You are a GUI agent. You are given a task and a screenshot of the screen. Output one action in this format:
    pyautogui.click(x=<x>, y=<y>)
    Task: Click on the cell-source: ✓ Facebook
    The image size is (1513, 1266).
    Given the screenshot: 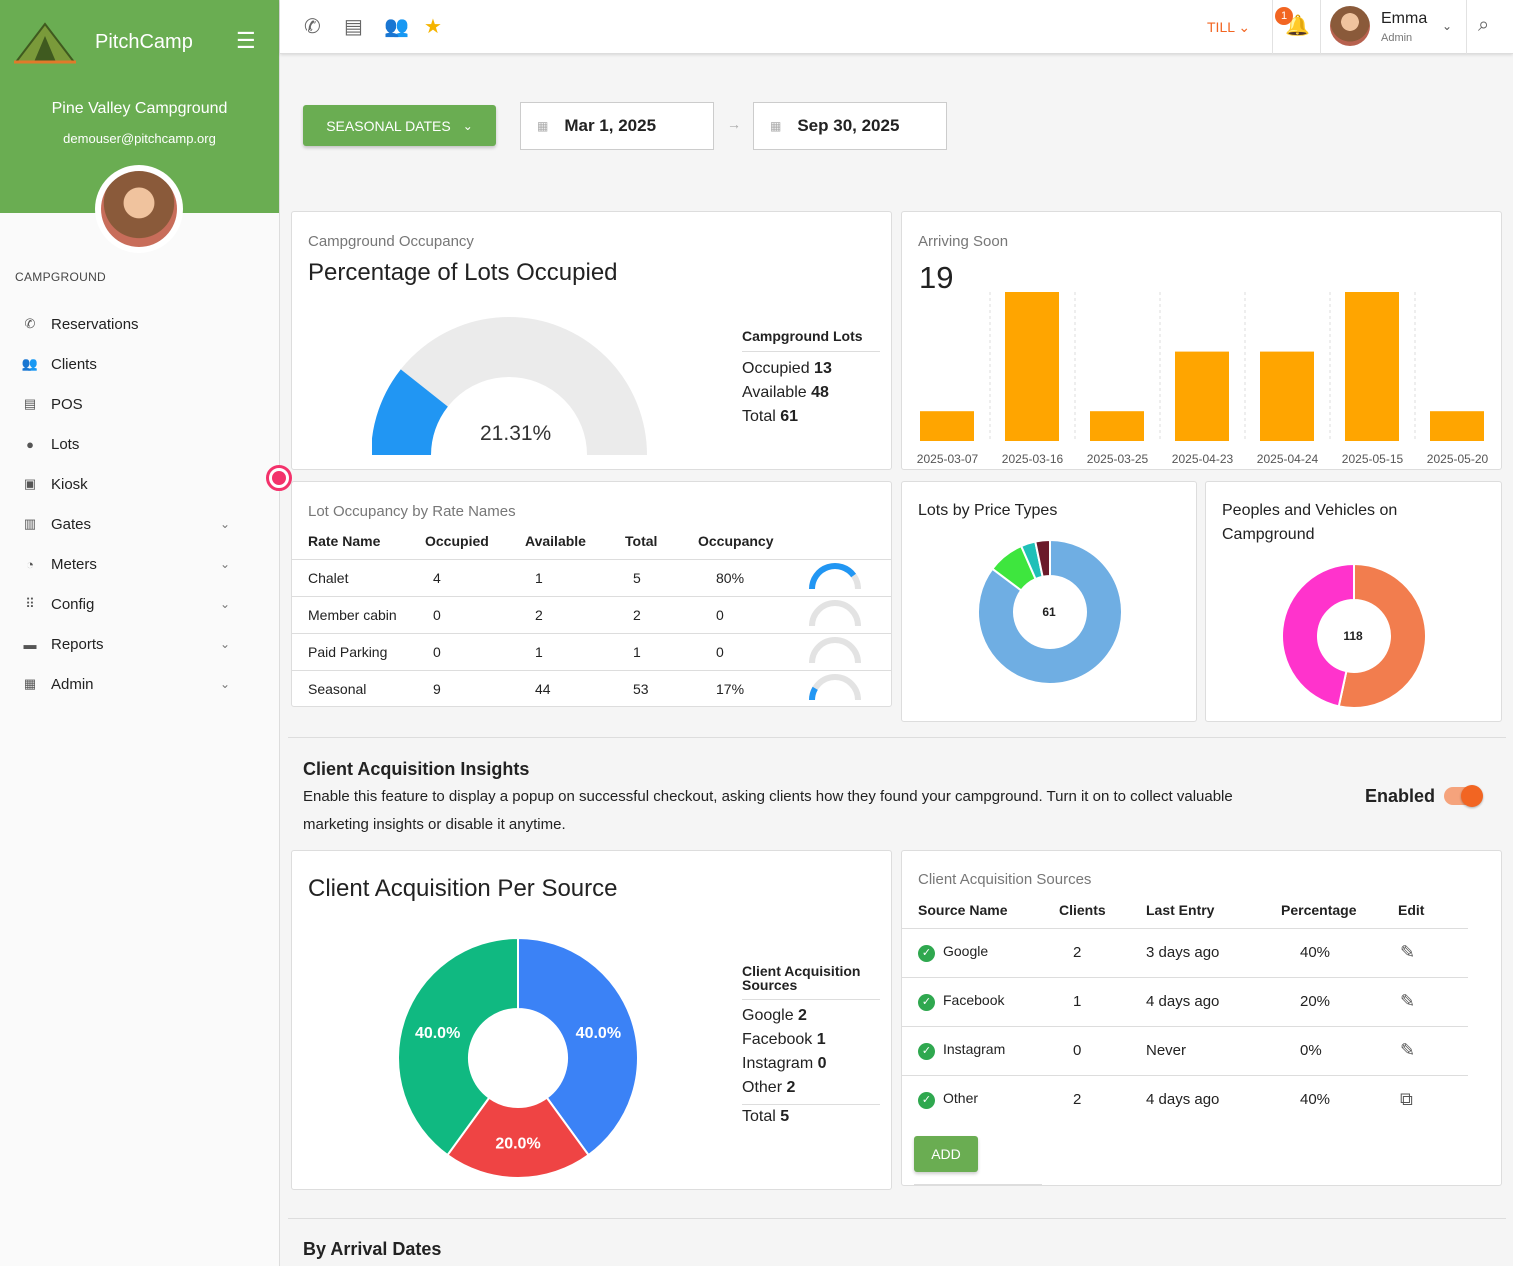 What is the action you would take?
    pyautogui.click(x=980, y=1001)
    